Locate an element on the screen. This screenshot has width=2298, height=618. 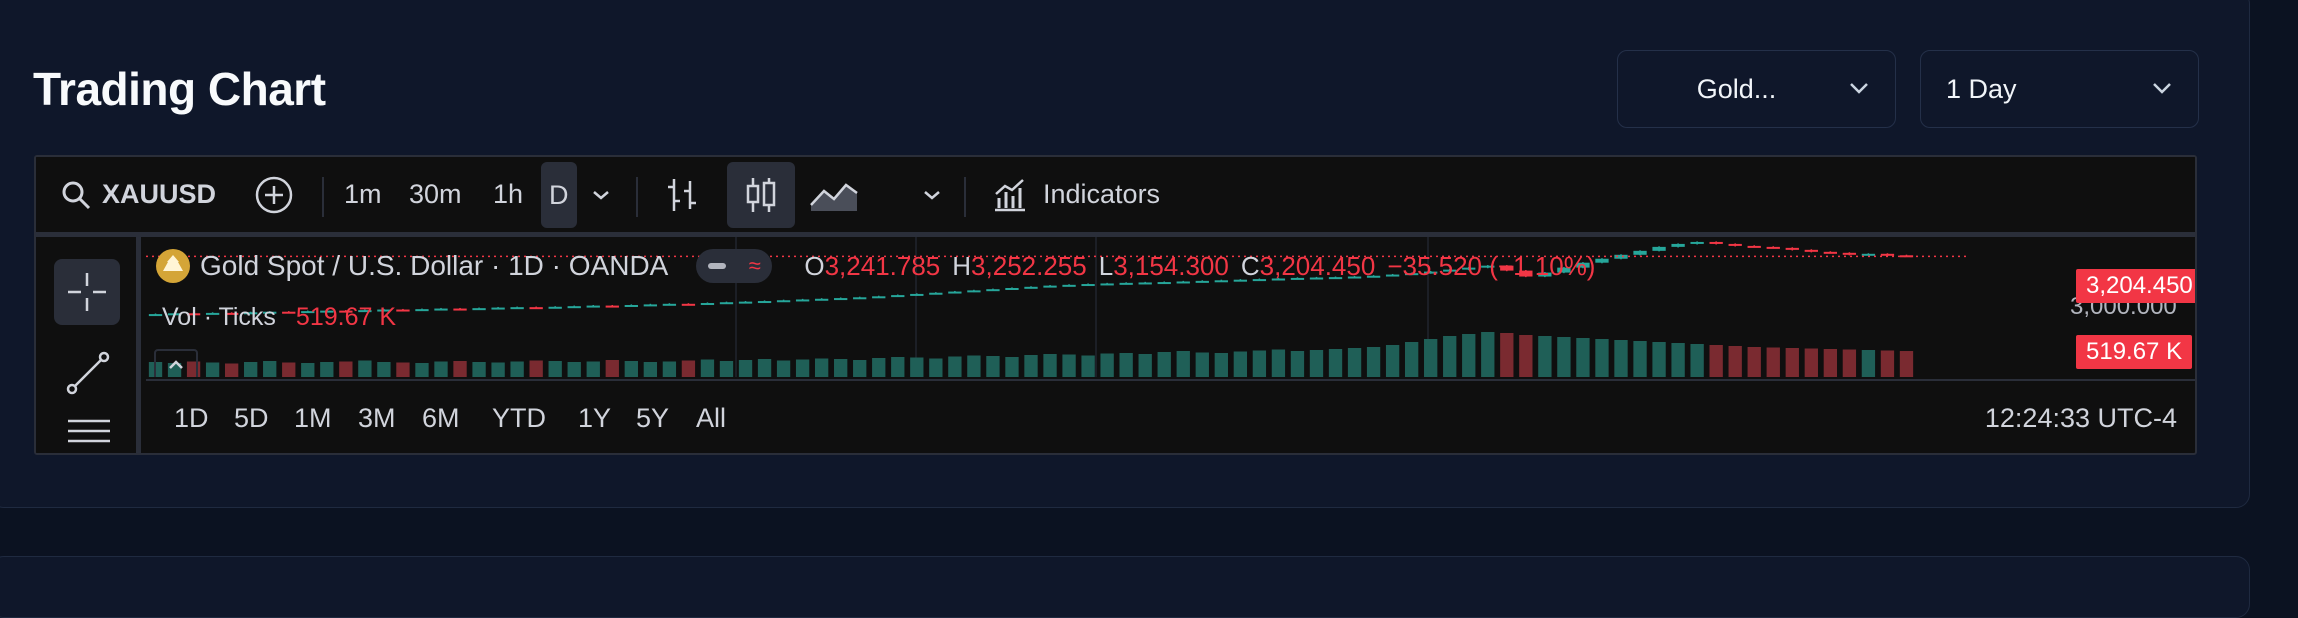
interval-1m: 1m is located at coordinates (363, 194).